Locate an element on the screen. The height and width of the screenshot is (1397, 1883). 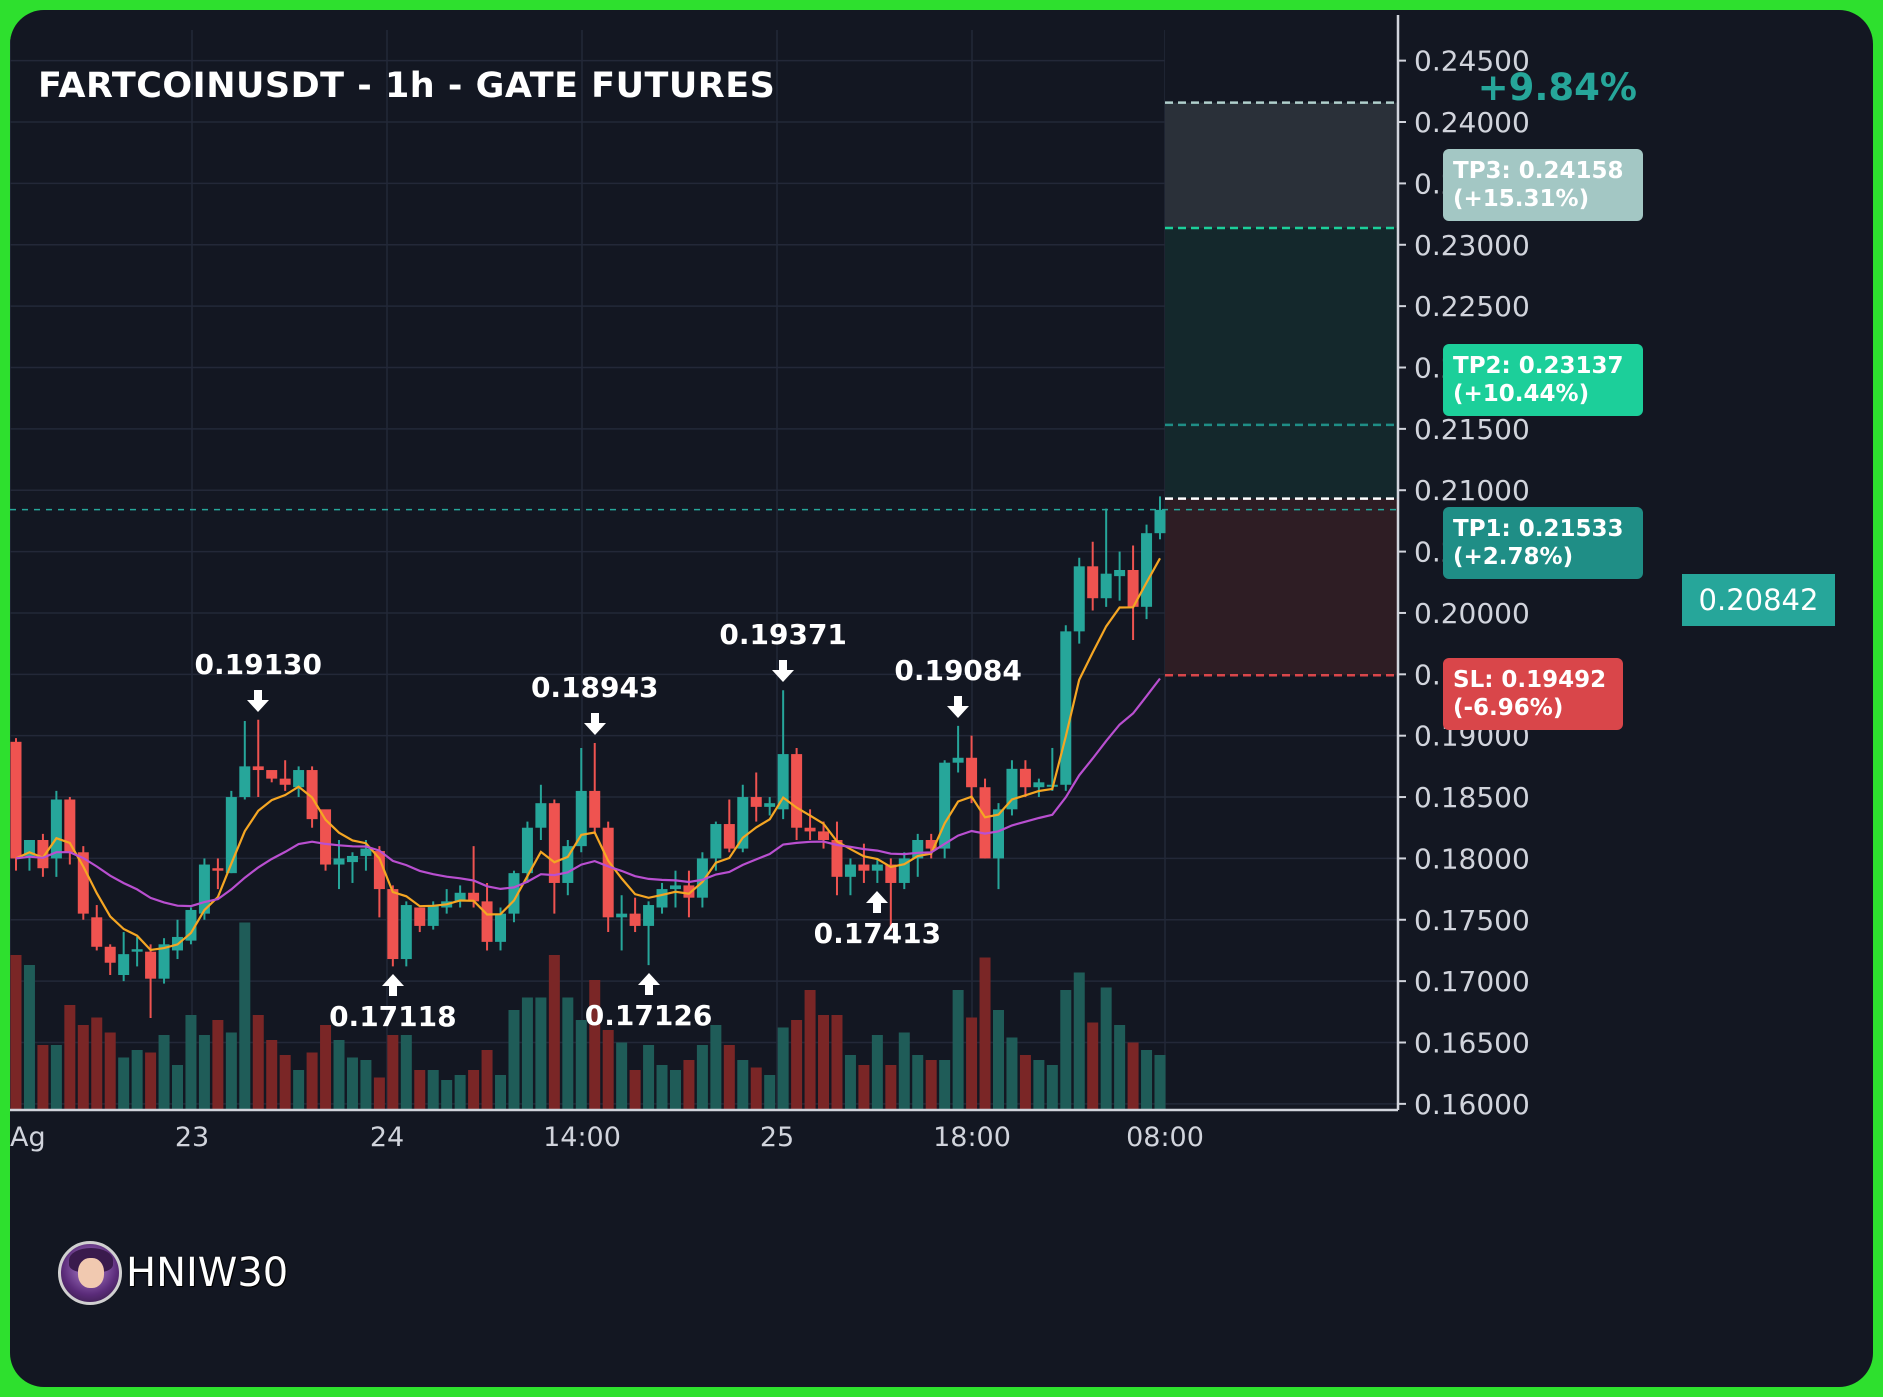
y-tick-label: 0.20000 is located at coordinates (1472, 613).